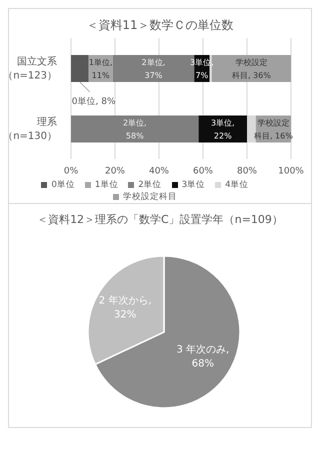 This screenshot has width=320, height=473. I want to click on data-label: 学校設定科目, 36%, so click(252, 69).